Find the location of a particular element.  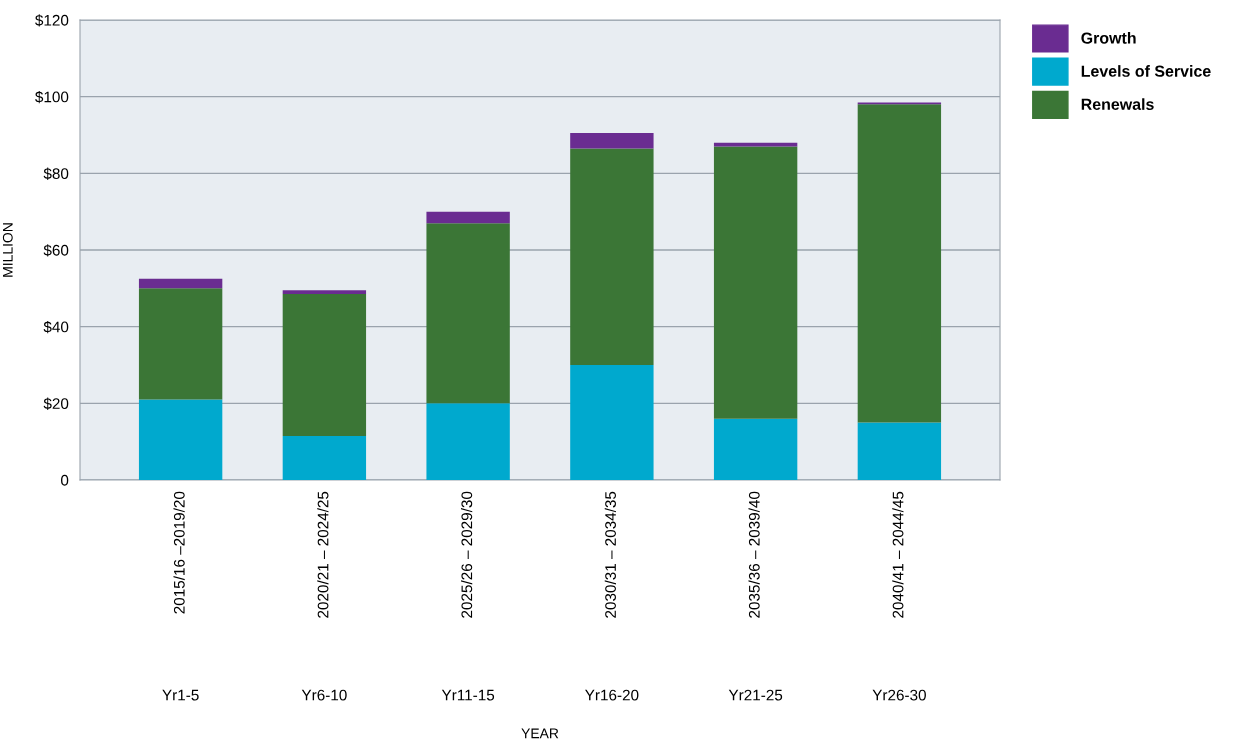

text: Yr11-15 is located at coordinates (468, 695).